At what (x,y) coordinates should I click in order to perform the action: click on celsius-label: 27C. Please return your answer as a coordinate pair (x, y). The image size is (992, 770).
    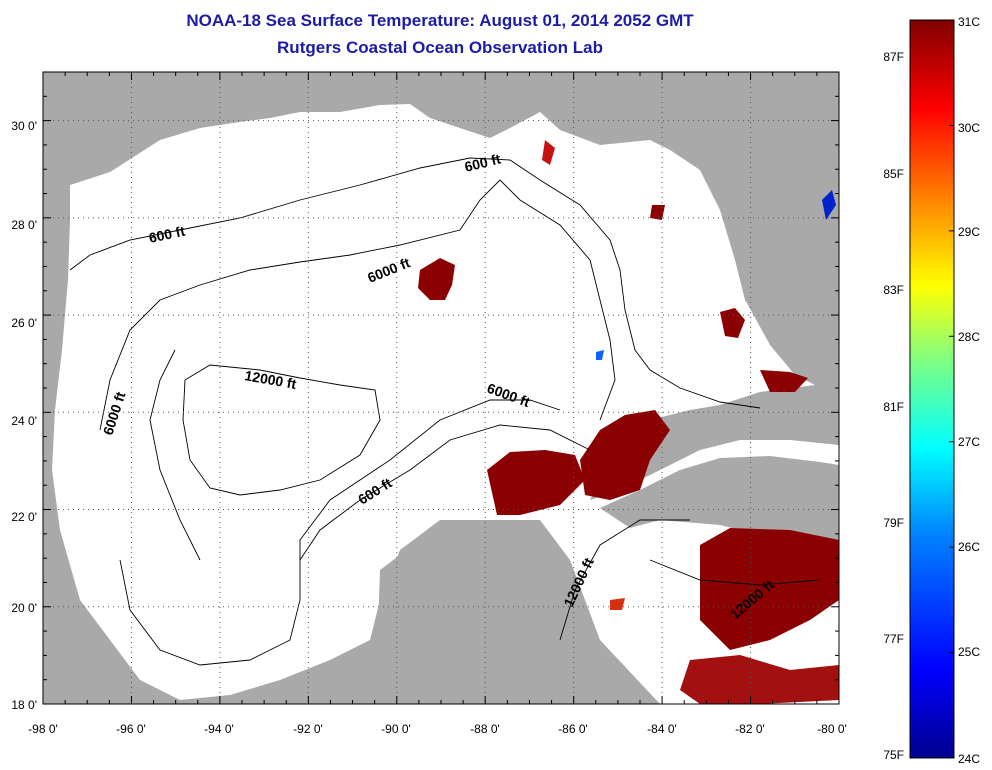
    Looking at the image, I should click on (969, 442).